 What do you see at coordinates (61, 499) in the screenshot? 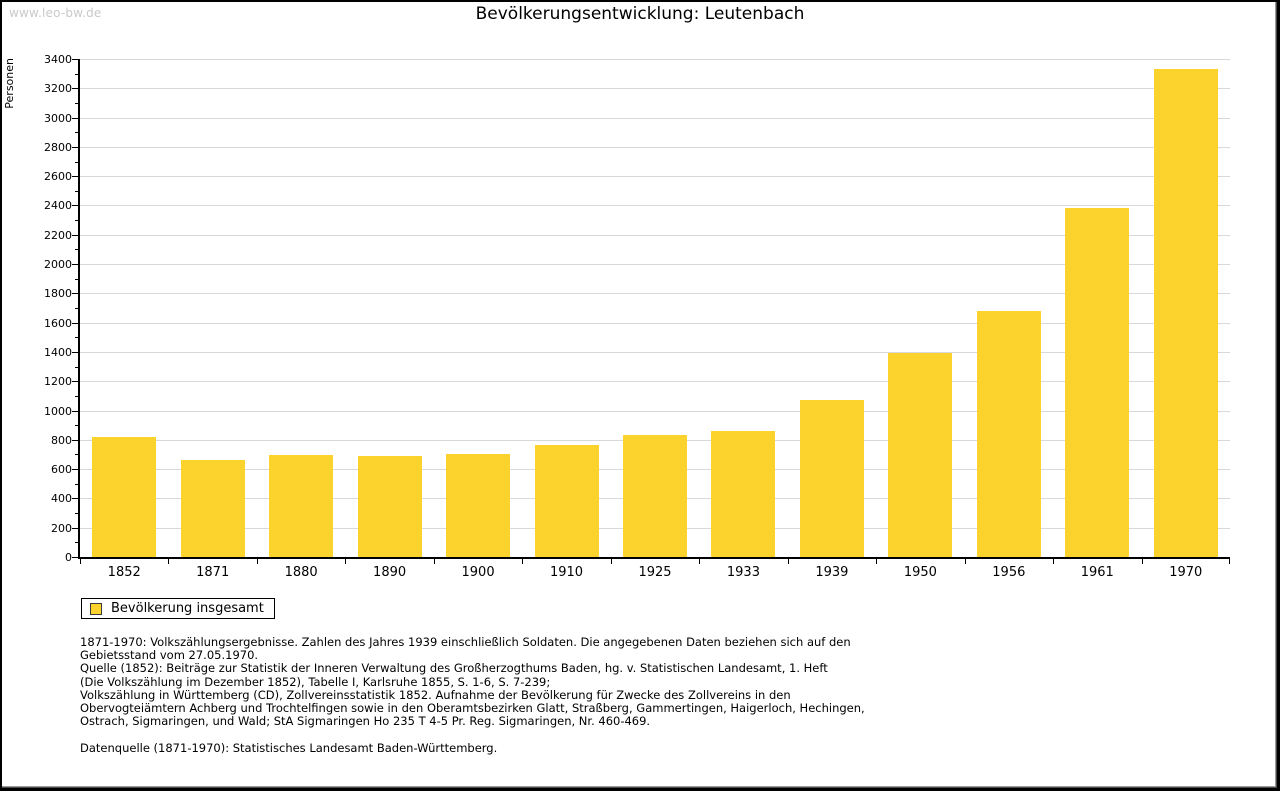
I see `y-tick-label: 400` at bounding box center [61, 499].